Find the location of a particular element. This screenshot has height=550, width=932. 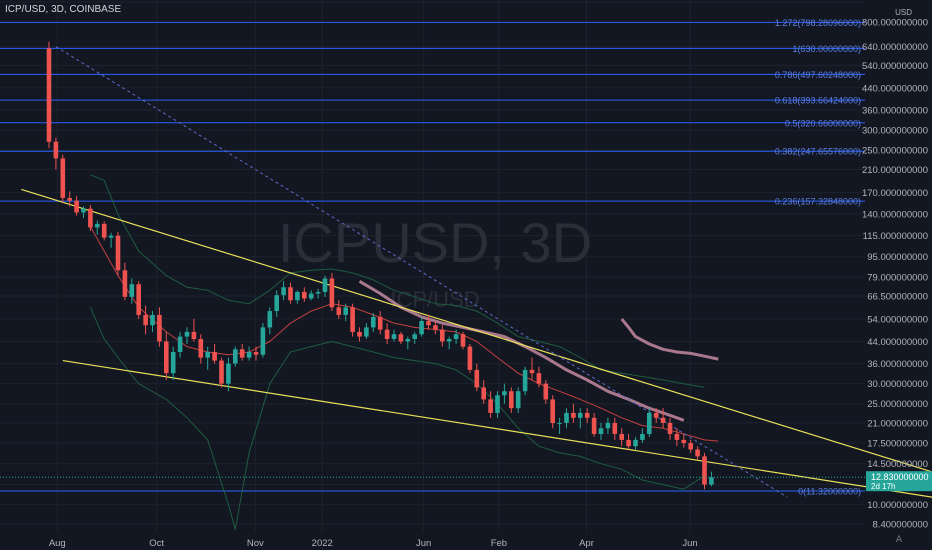

ma-slow-line is located at coordinates (521, 351).